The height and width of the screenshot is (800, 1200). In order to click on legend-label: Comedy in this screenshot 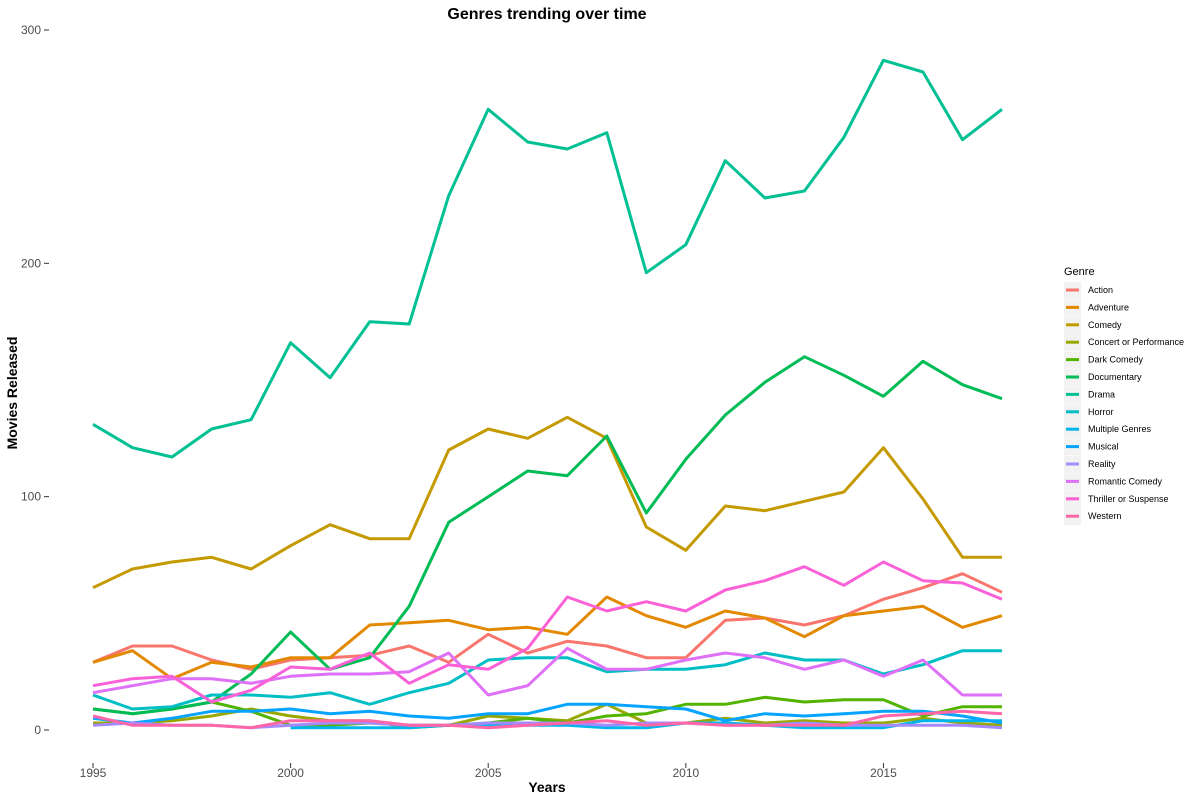, I will do `click(1105, 325)`.